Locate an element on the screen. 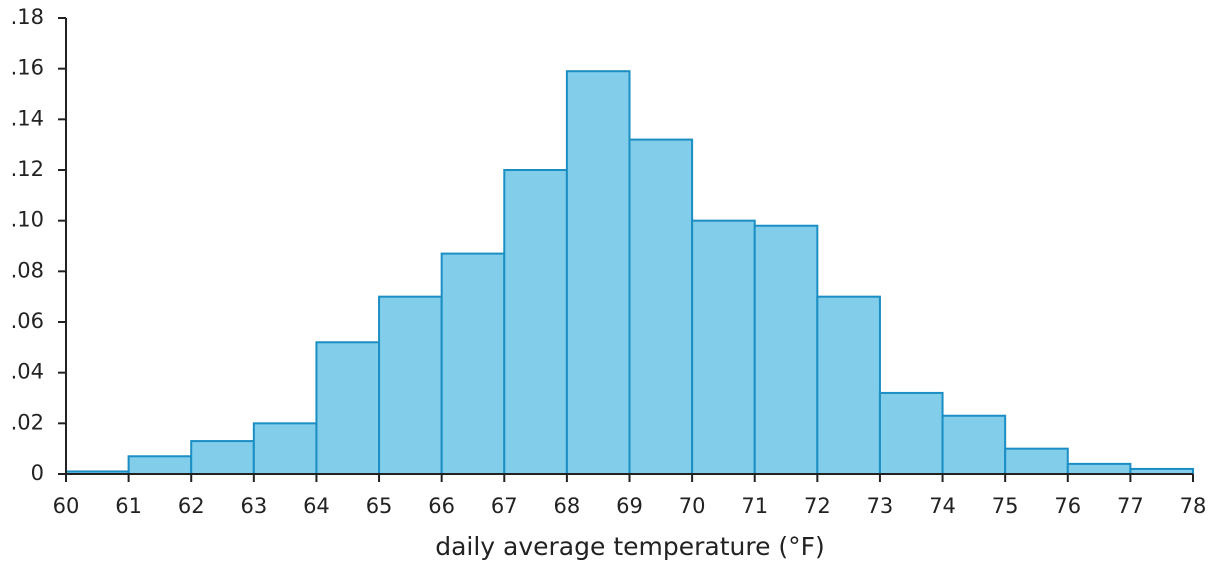  y-tick-label: .08 is located at coordinates (27, 270).